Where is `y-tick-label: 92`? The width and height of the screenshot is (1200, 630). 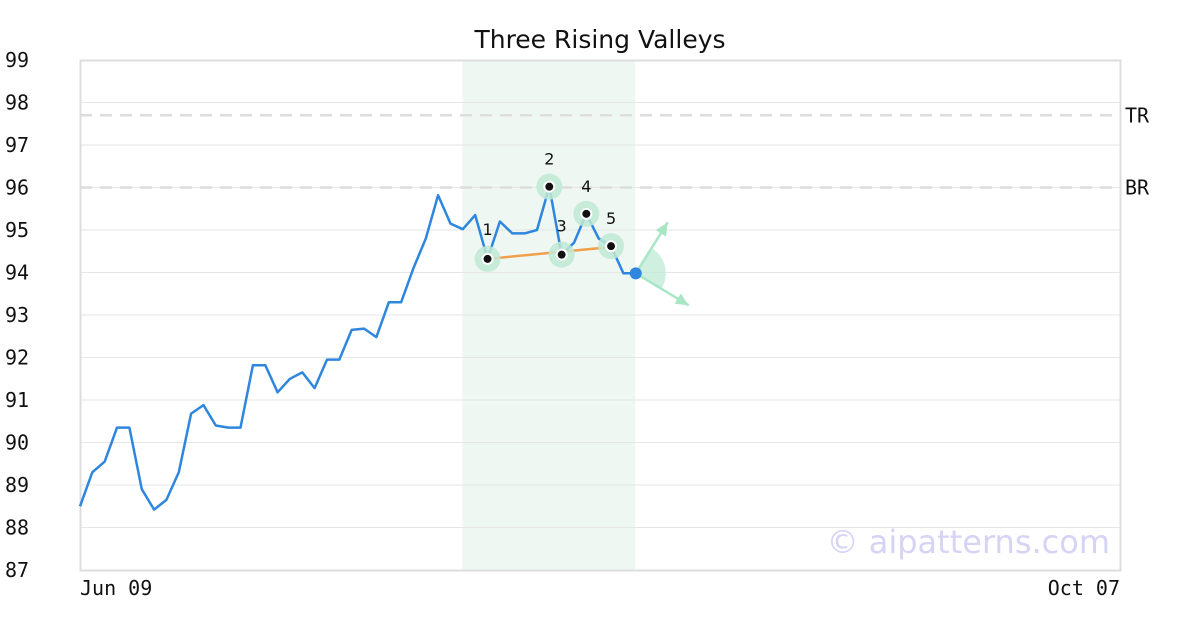 y-tick-label: 92 is located at coordinates (17, 358).